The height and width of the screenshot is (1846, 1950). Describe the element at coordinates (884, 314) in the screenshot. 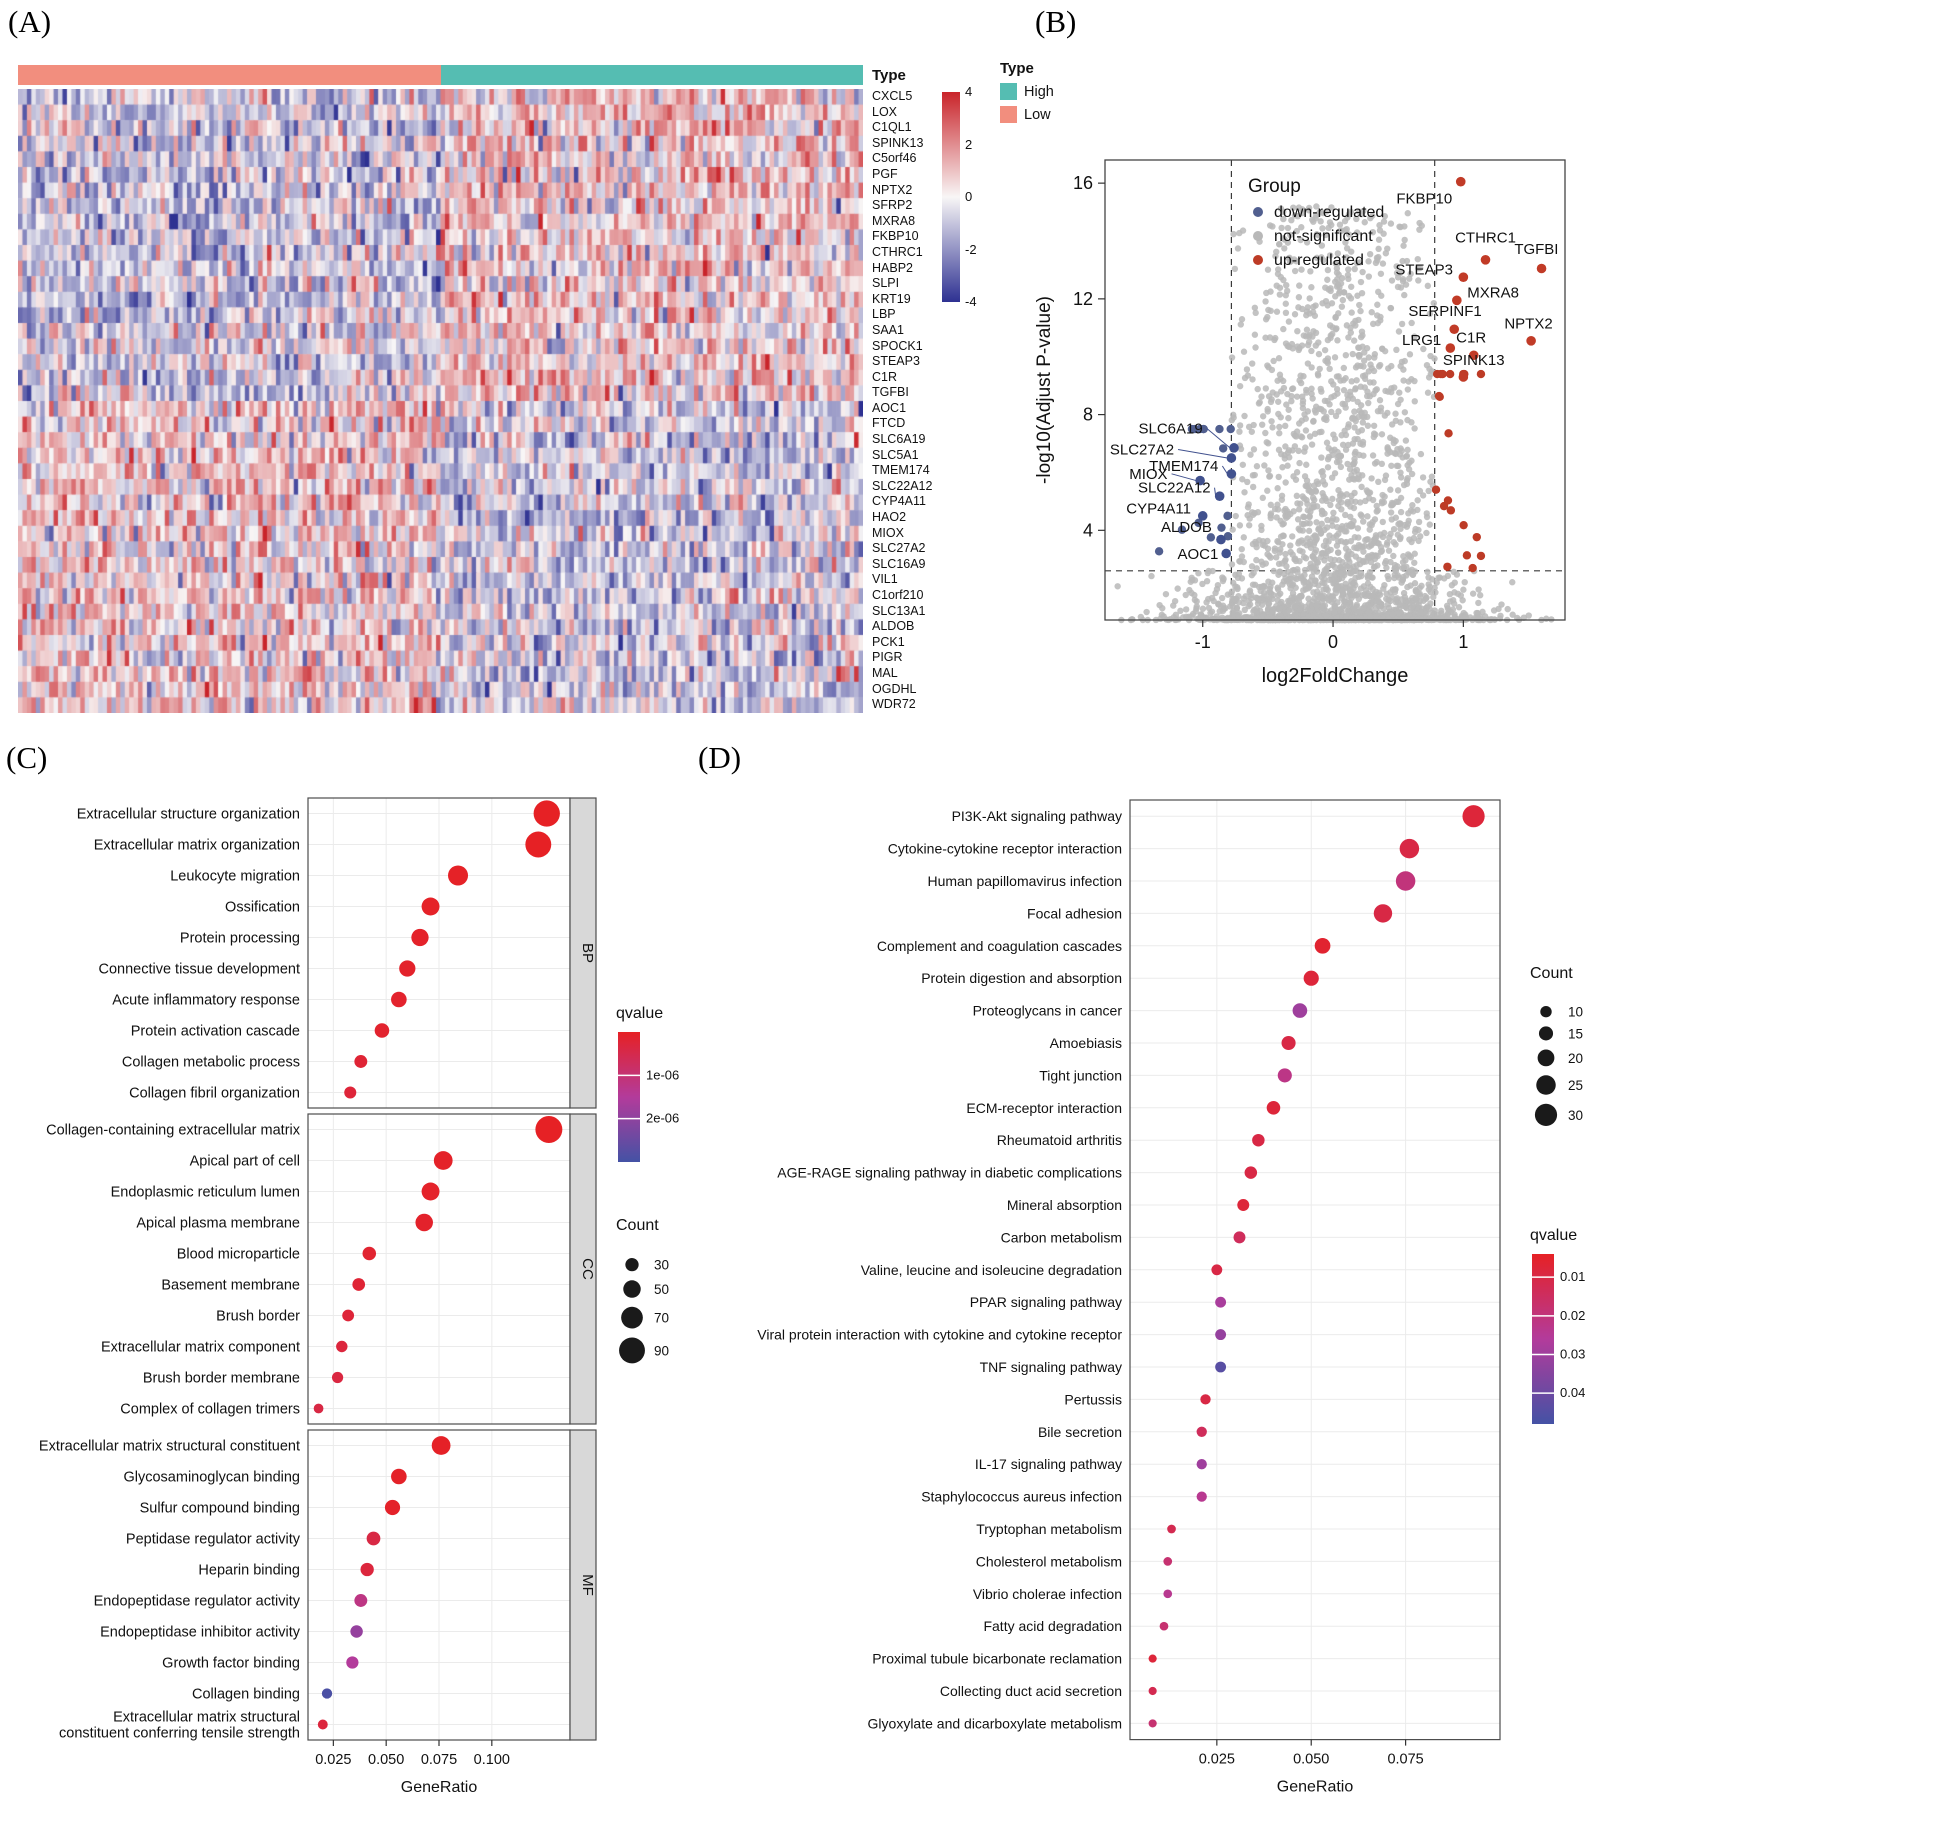

I see `gene-label: LBP` at that location.